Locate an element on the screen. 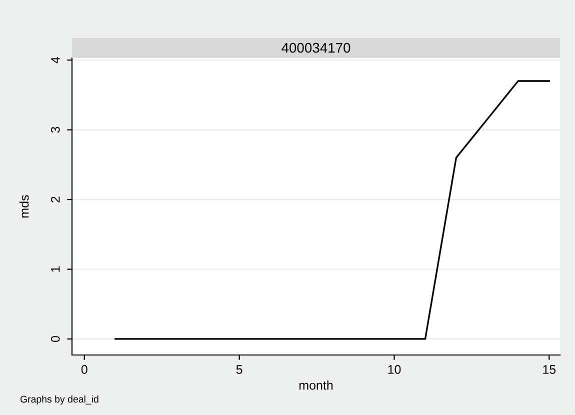 The image size is (575, 415). text: Graphs by deal_id is located at coordinates (59, 400).